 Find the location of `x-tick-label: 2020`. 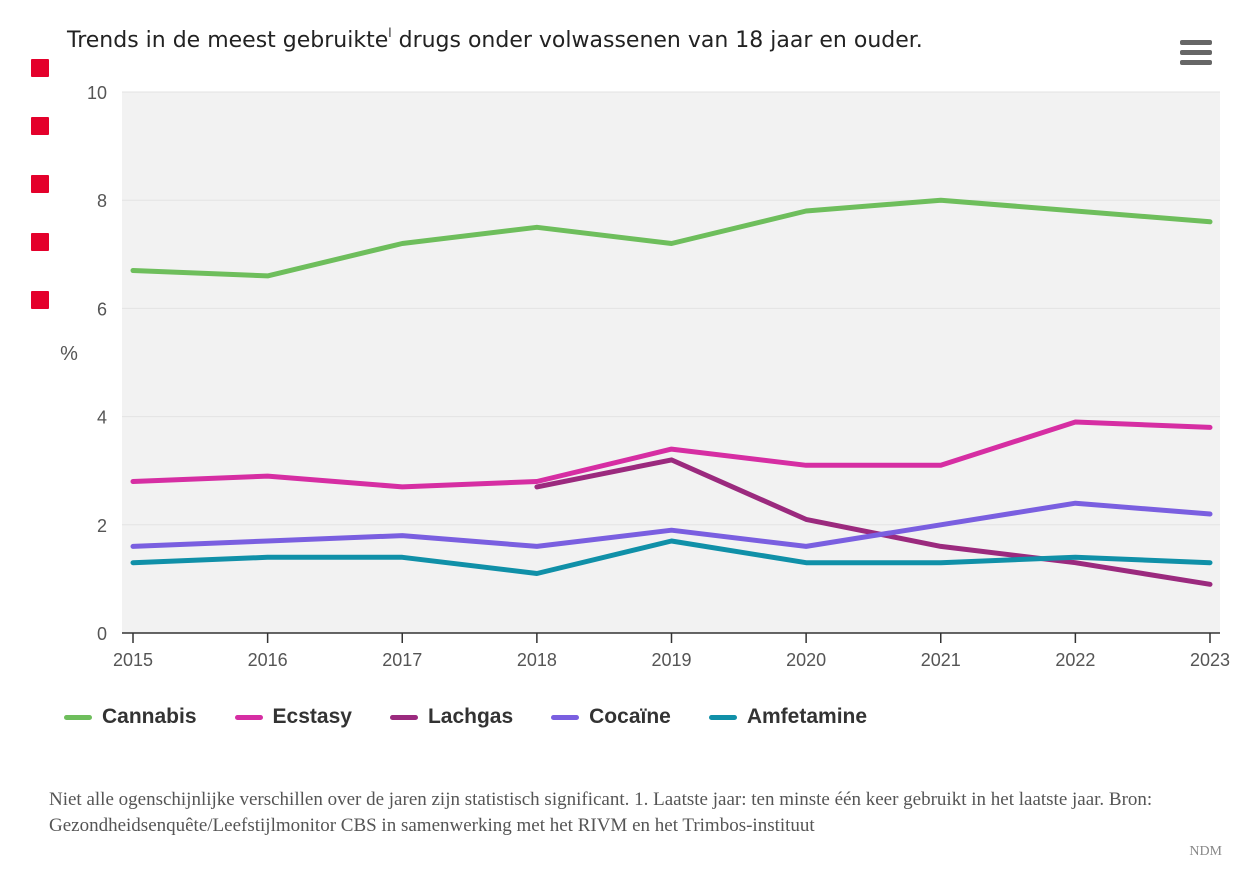

x-tick-label: 2020 is located at coordinates (806, 660).